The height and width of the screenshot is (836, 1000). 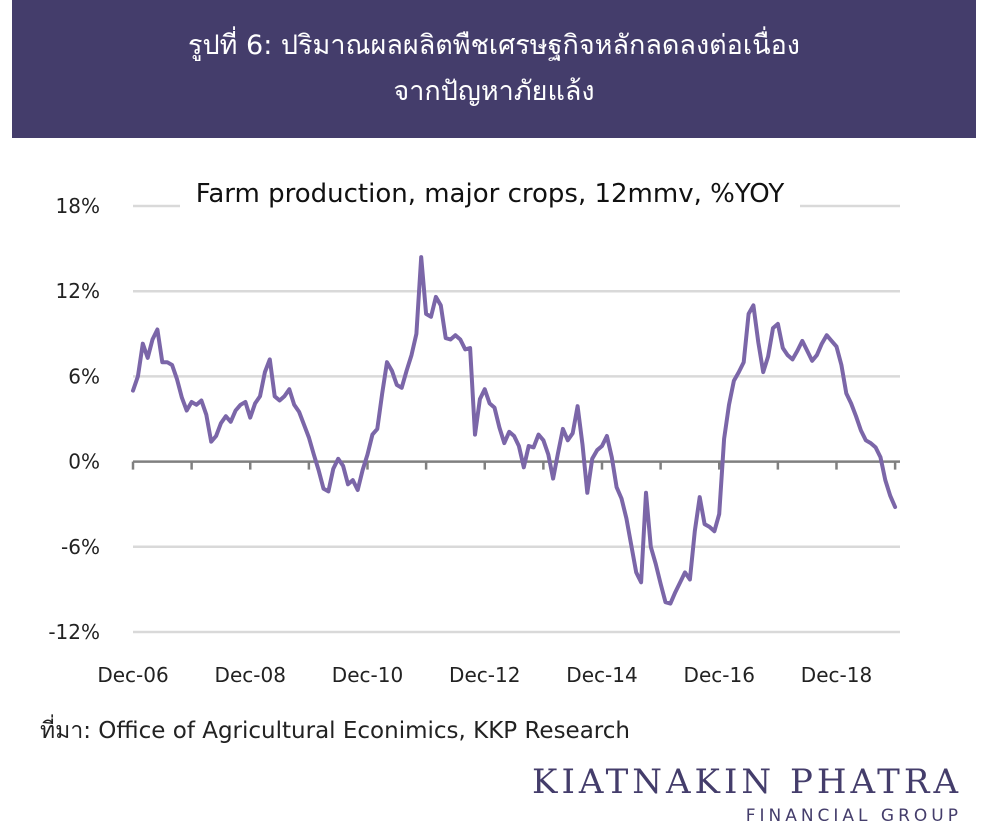 I want to click on company-logo: KIATNAKIN PHATRA FINANCIAL GROUP, so click(x=747, y=793).